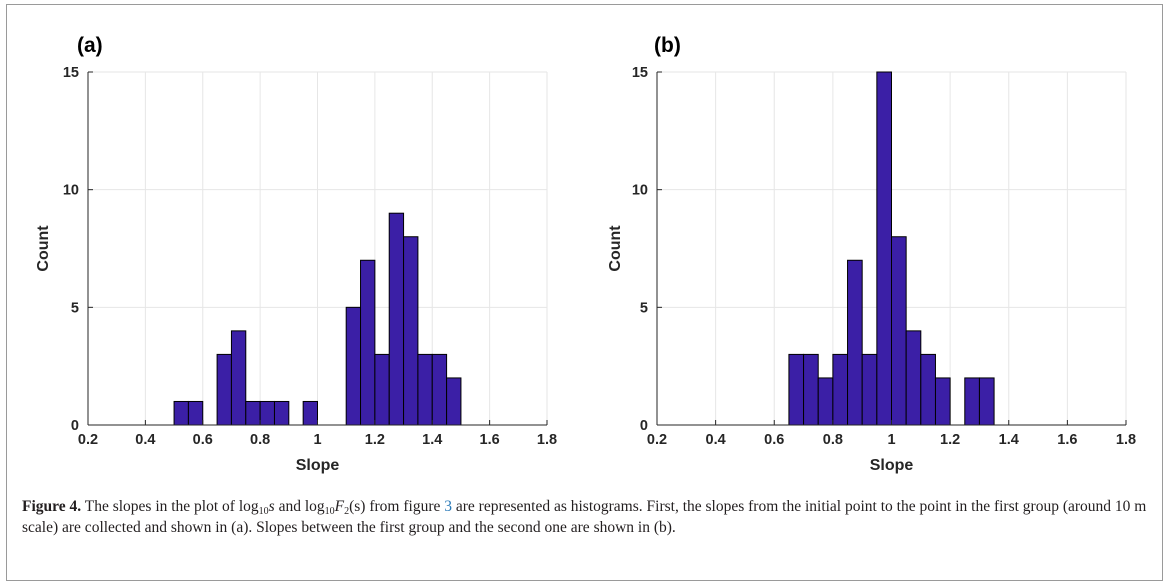  What do you see at coordinates (347, 511) in the screenshot?
I see `caption-sub-3: 2` at bounding box center [347, 511].